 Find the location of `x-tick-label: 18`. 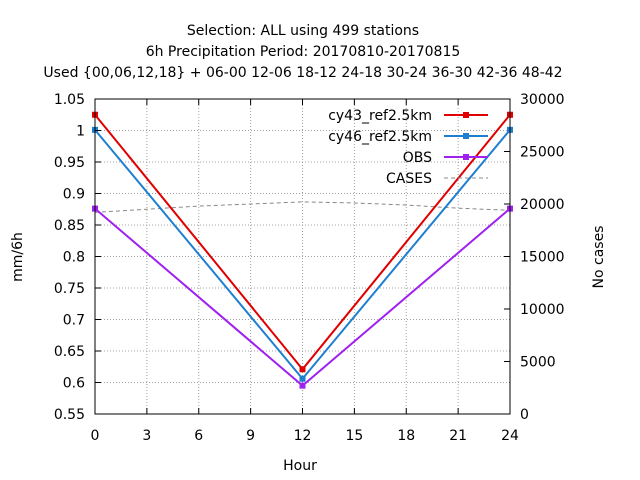

x-tick-label: 18 is located at coordinates (406, 436).